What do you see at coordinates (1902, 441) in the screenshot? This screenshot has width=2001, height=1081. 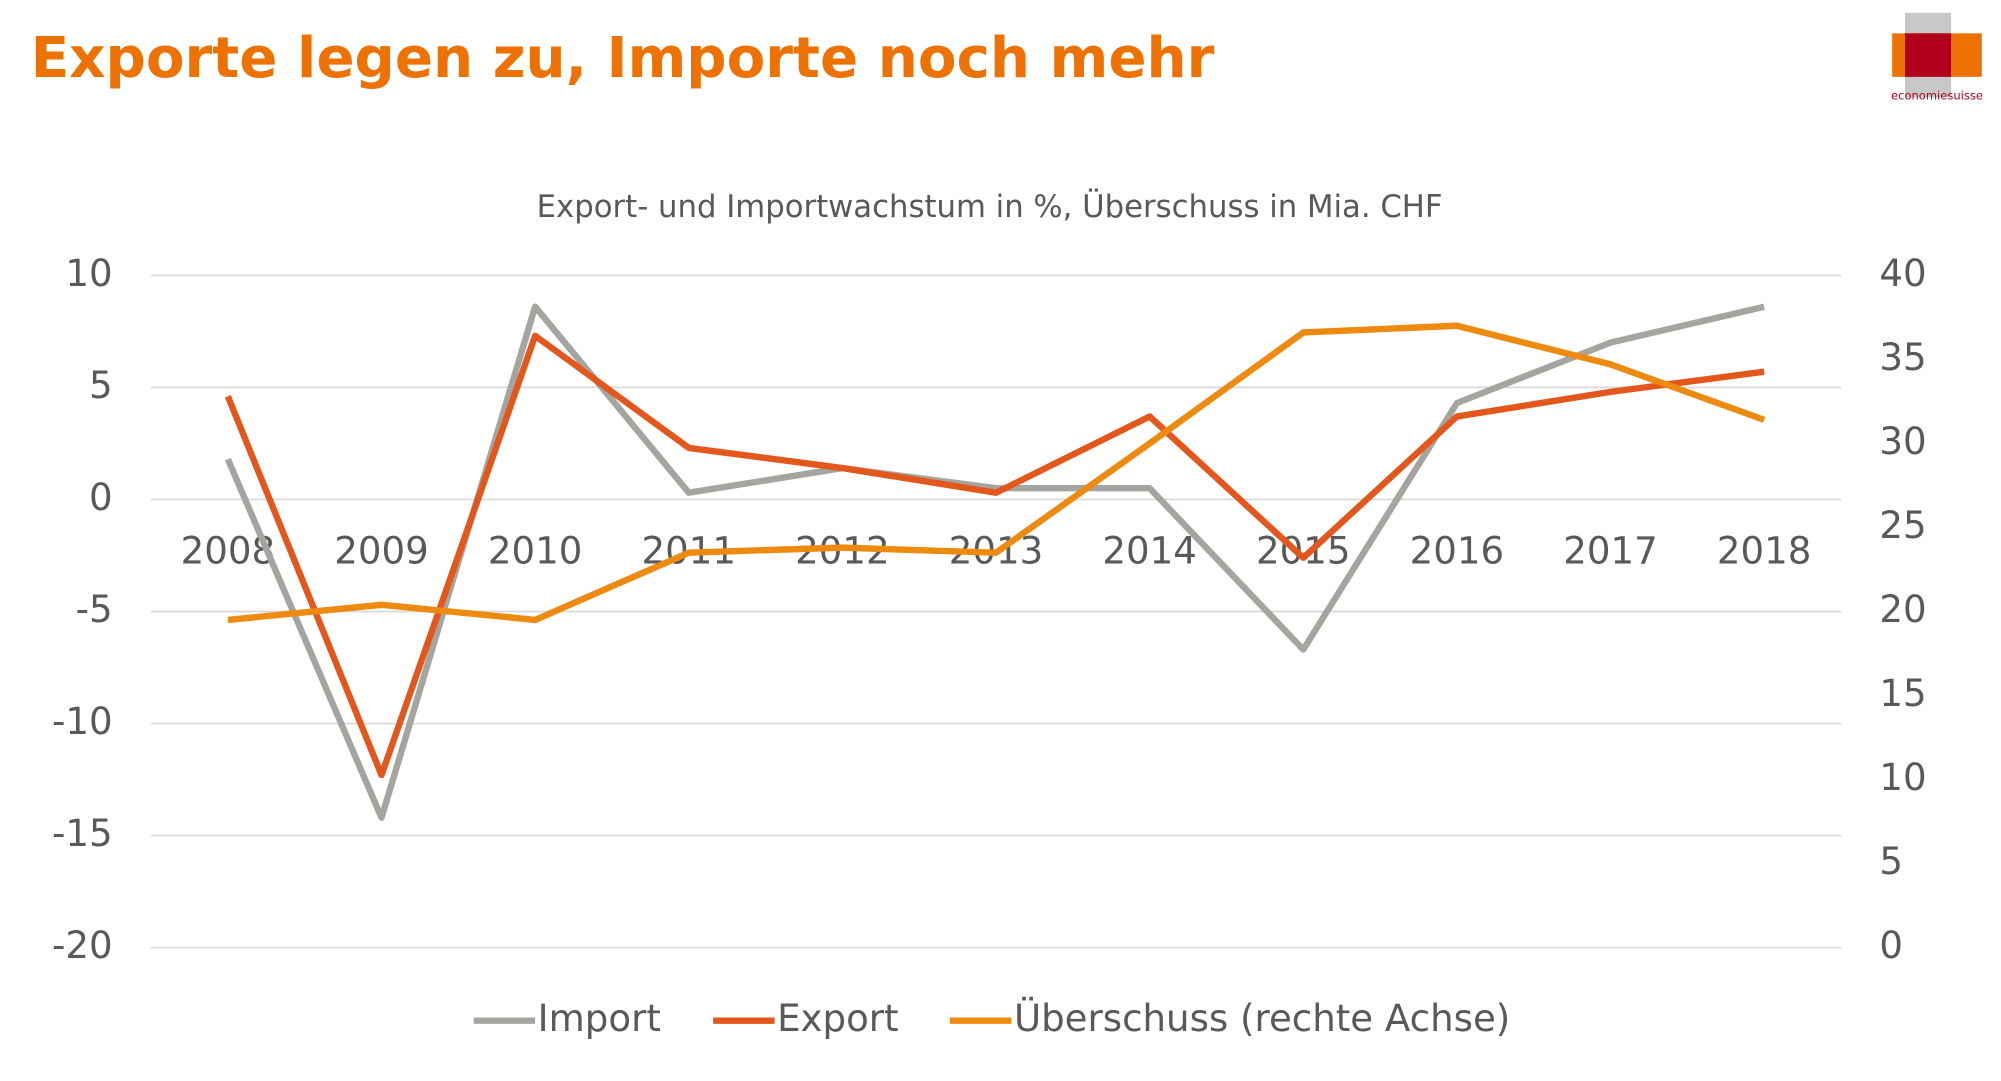 I see `y2-tick-label: 30` at bounding box center [1902, 441].